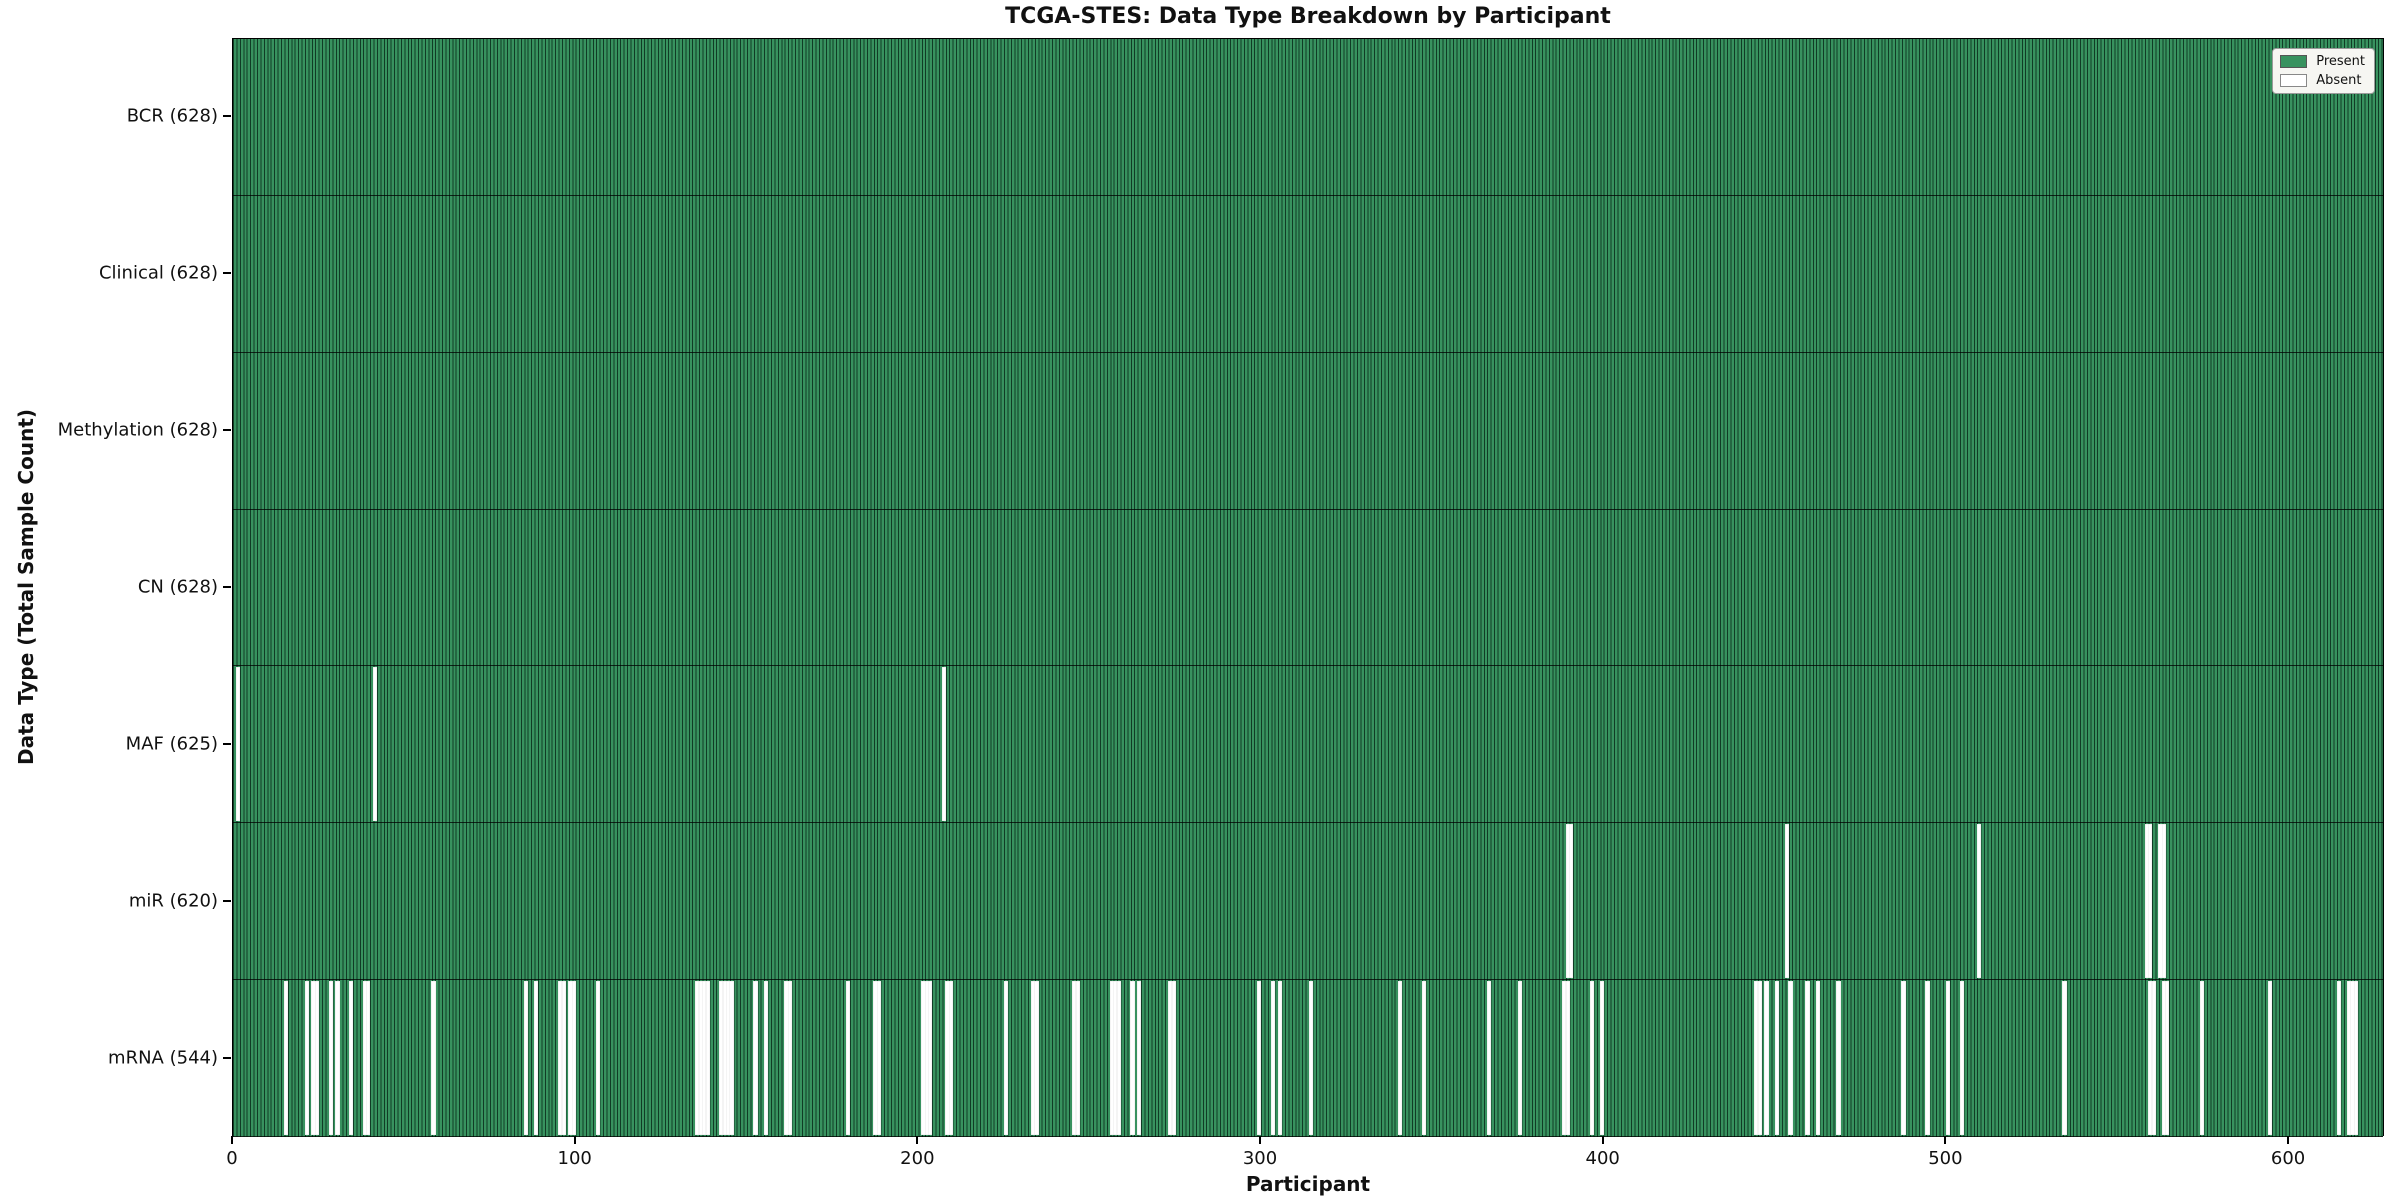  I want to click on row-bcr, so click(1308, 117).